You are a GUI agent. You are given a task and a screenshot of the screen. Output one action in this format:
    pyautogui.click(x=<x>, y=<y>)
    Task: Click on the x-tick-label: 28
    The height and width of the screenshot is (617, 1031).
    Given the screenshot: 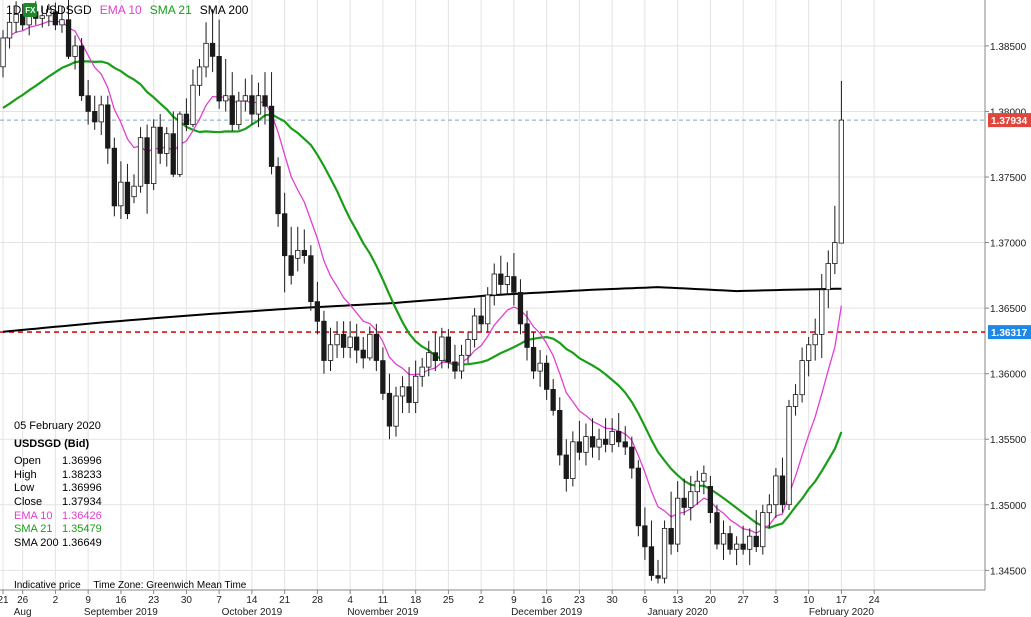 What is the action you would take?
    pyautogui.click(x=318, y=600)
    